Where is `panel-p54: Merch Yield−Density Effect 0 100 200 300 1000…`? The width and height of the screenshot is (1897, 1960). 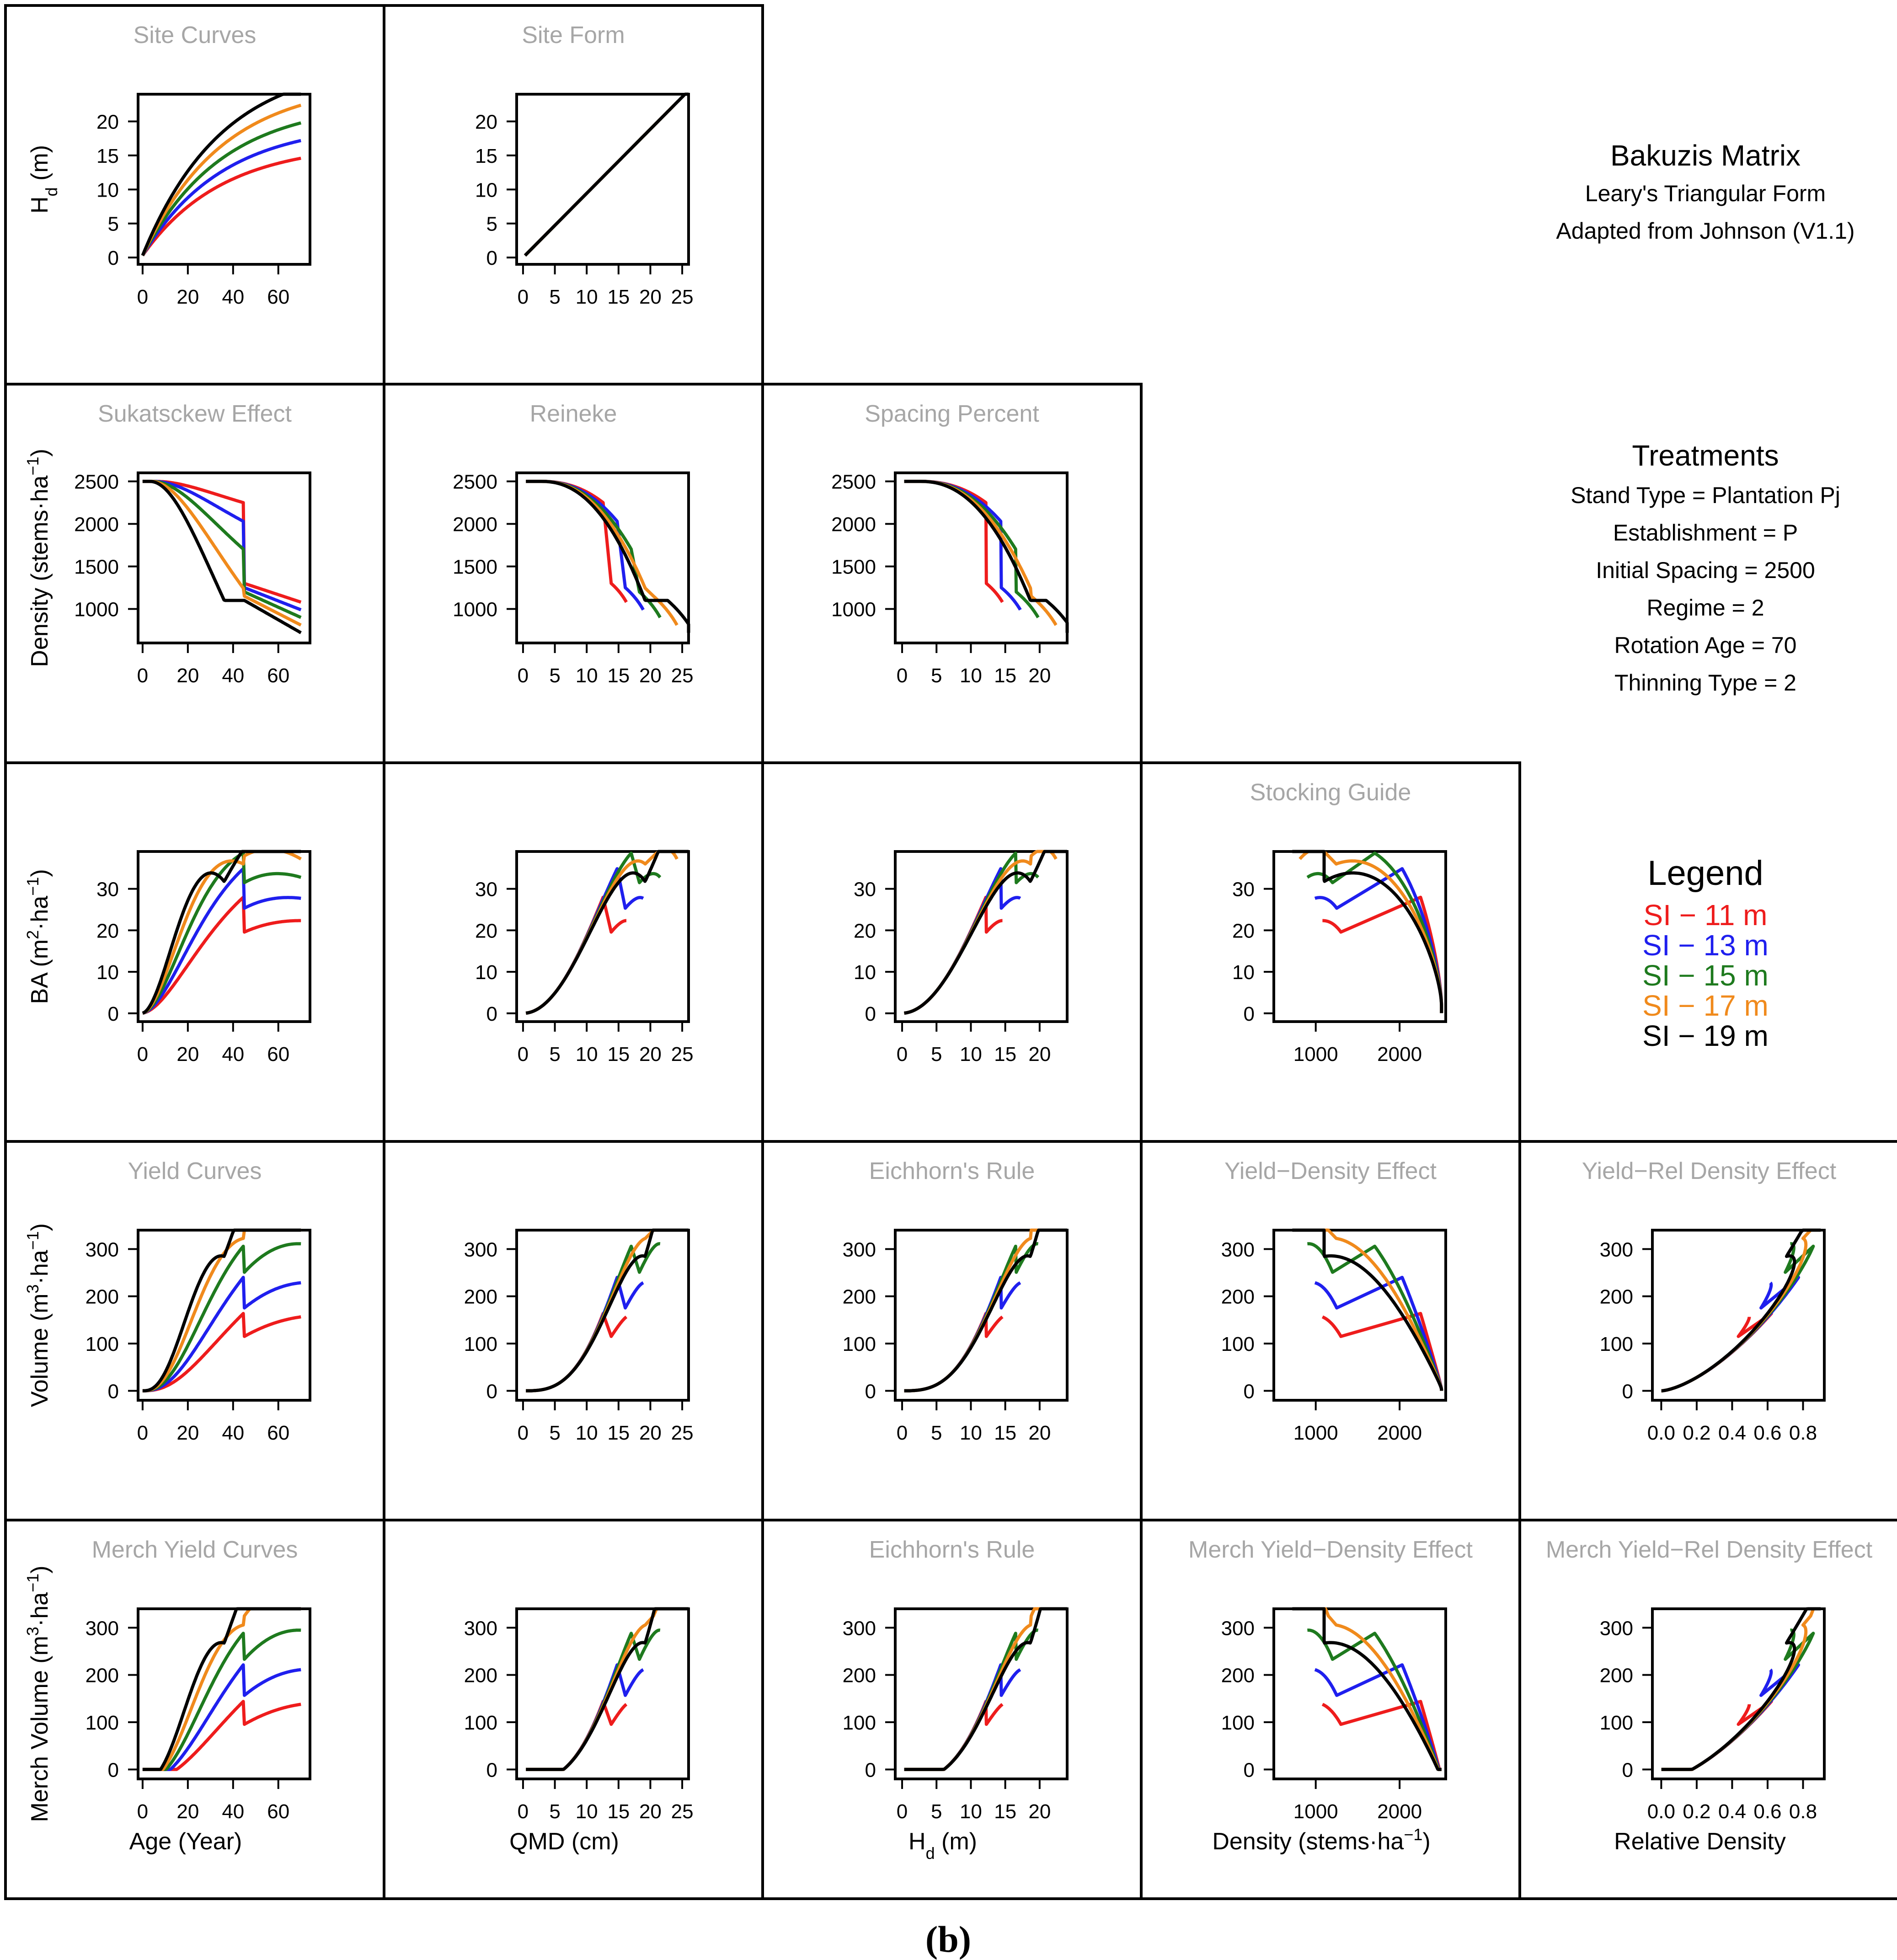 panel-p54: Merch Yield−Density Effect 0 100 200 300 1000… is located at coordinates (1330, 1696).